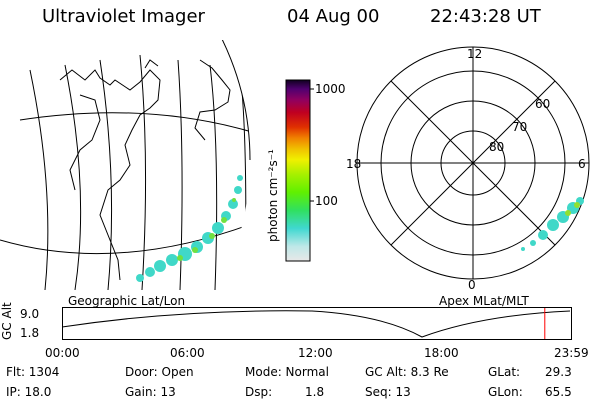 This screenshot has height=400, width=600. Describe the element at coordinates (315, 392) in the screenshot. I see `status-dsp-value: 1.8` at that location.